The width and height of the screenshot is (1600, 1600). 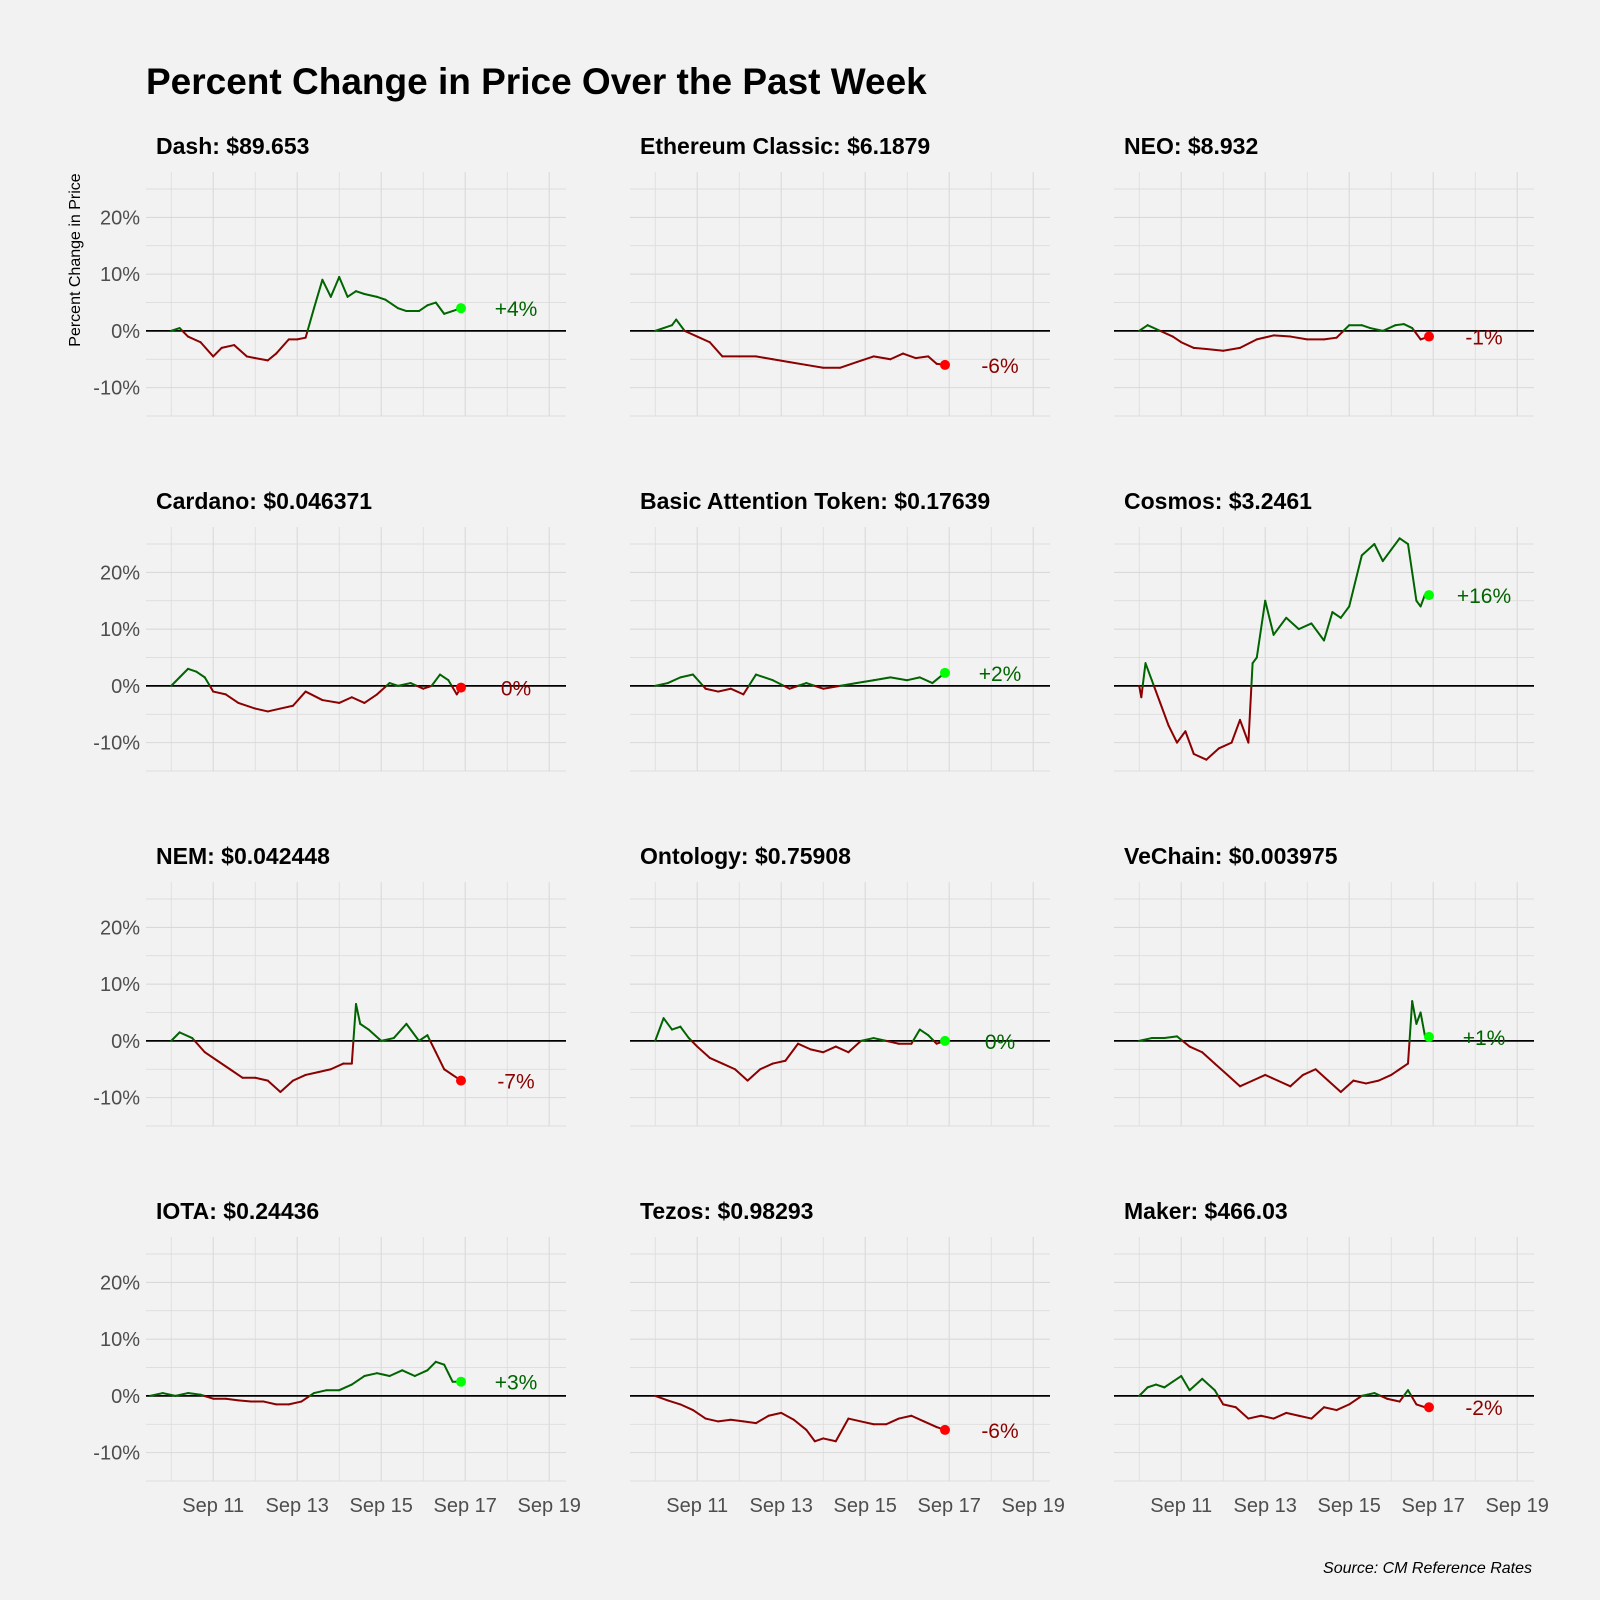 What do you see at coordinates (1324, 985) in the screenshot?
I see `panel-vechain: VeChain: $0.003975 +1%` at bounding box center [1324, 985].